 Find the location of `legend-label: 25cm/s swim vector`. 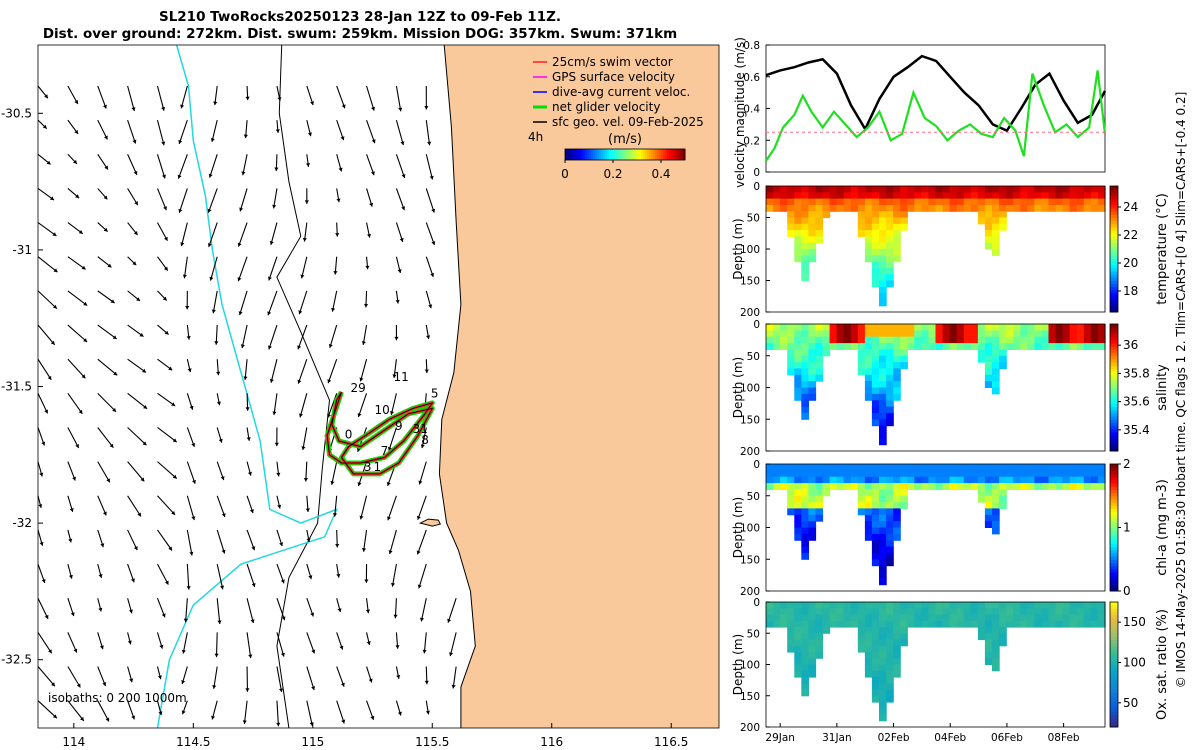

legend-label: 25cm/s swim vector is located at coordinates (612, 62).